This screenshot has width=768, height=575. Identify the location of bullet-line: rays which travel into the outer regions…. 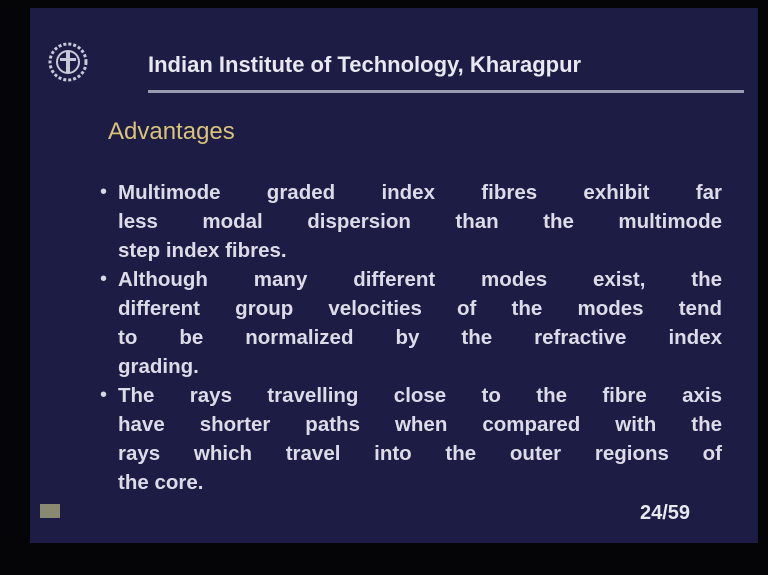
(420, 453).